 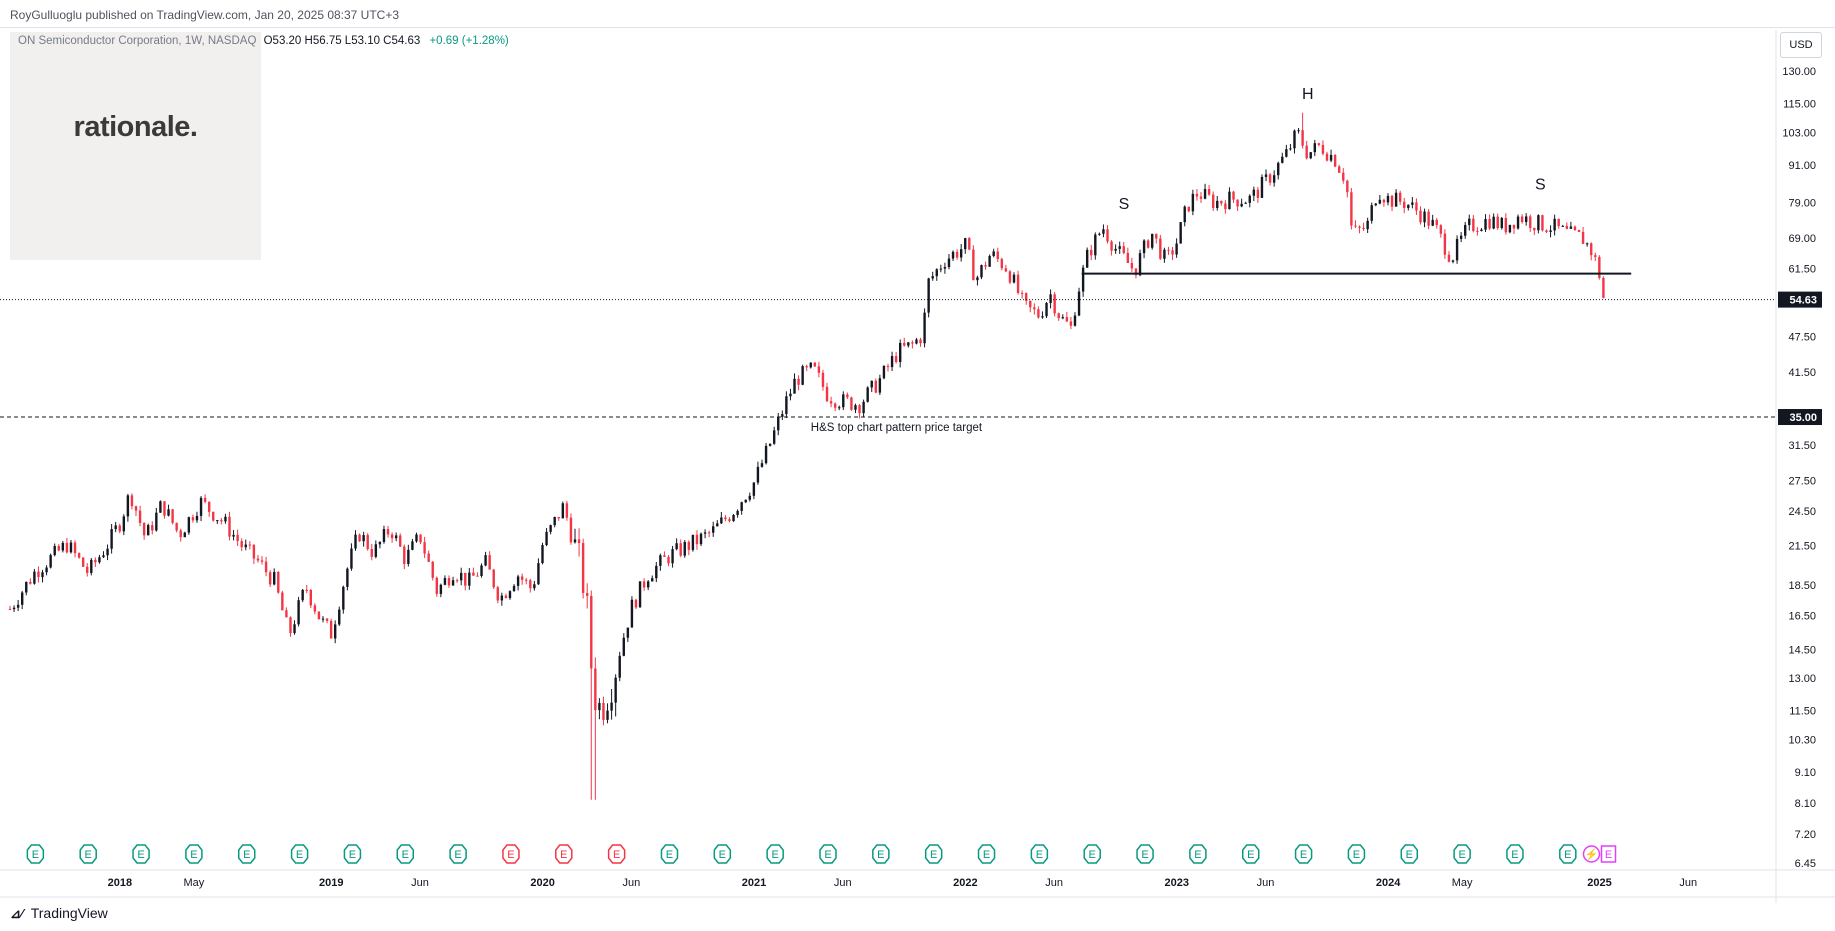 I want to click on pattern-label-1: H, so click(x=1308, y=94).